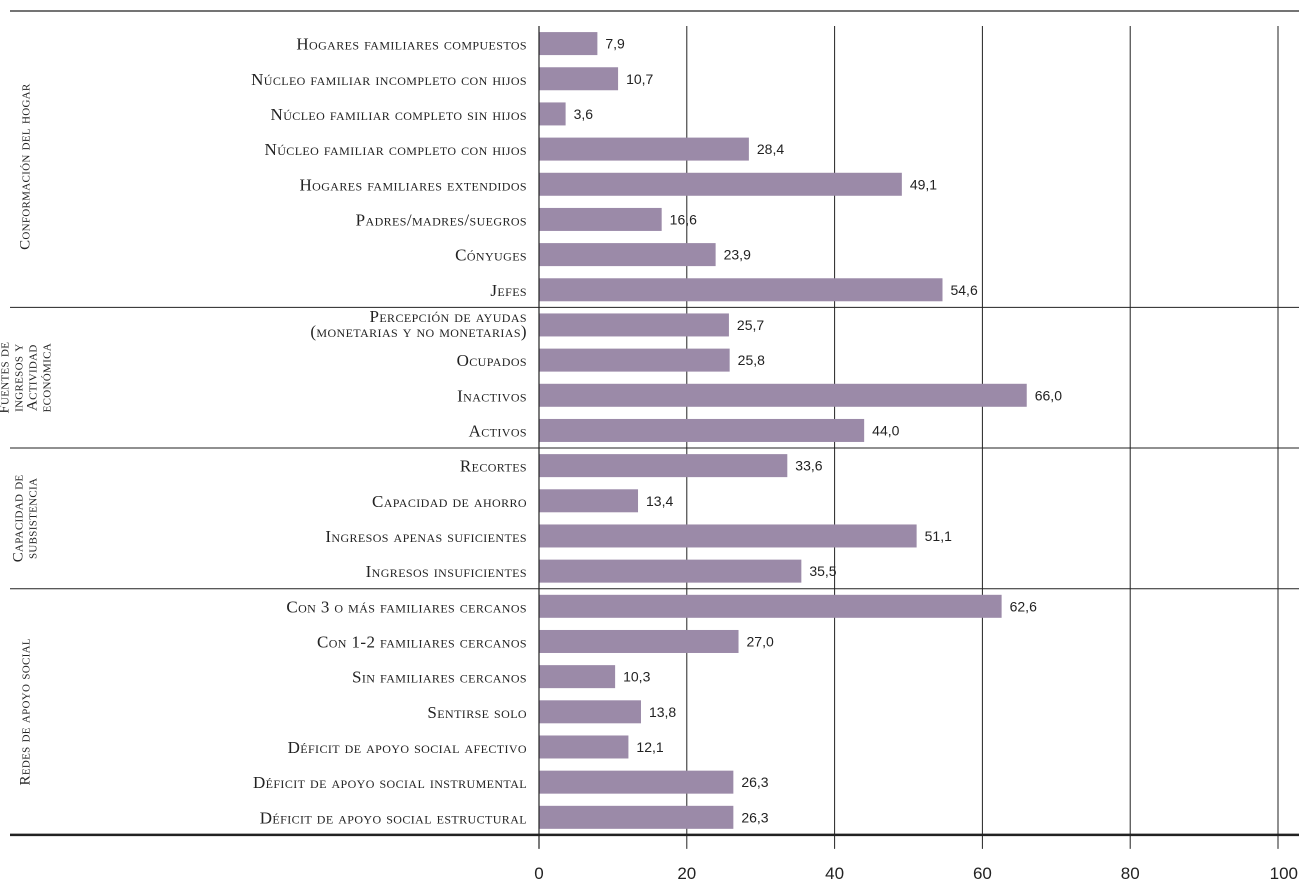 The image size is (1299, 889). Describe the element at coordinates (834, 873) in the screenshot. I see `x-tick-label: 40` at that location.